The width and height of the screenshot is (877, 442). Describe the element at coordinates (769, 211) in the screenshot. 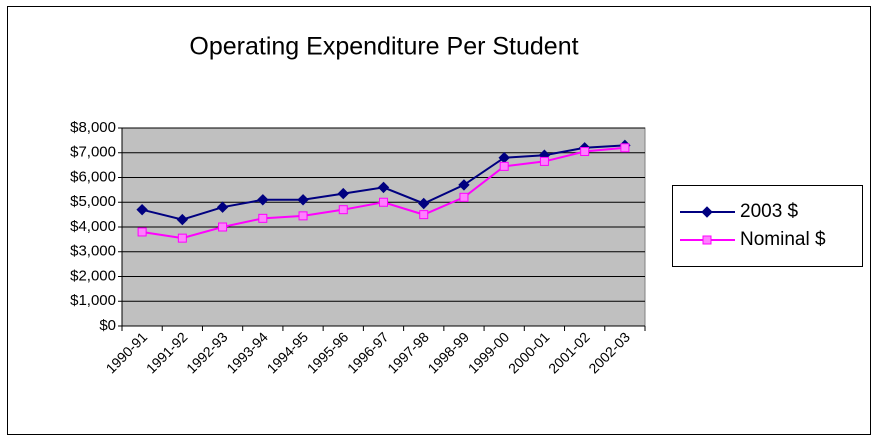

I see `legend-label: 2003 $` at that location.